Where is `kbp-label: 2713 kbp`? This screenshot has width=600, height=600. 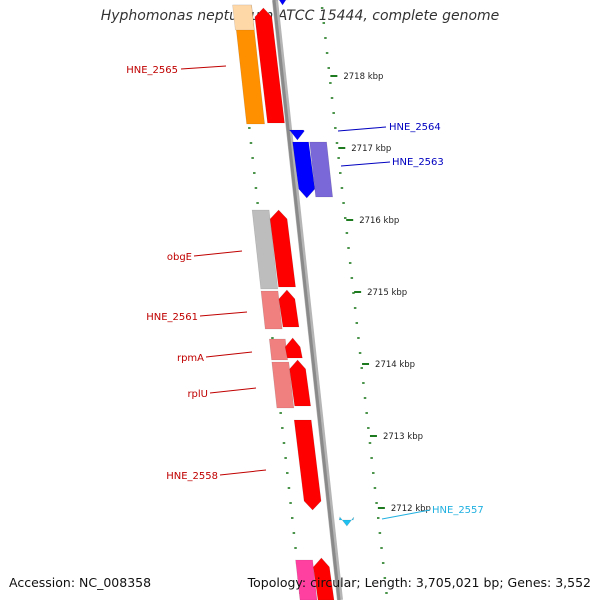
kbp-label: 2713 kbp is located at coordinates (403, 437).